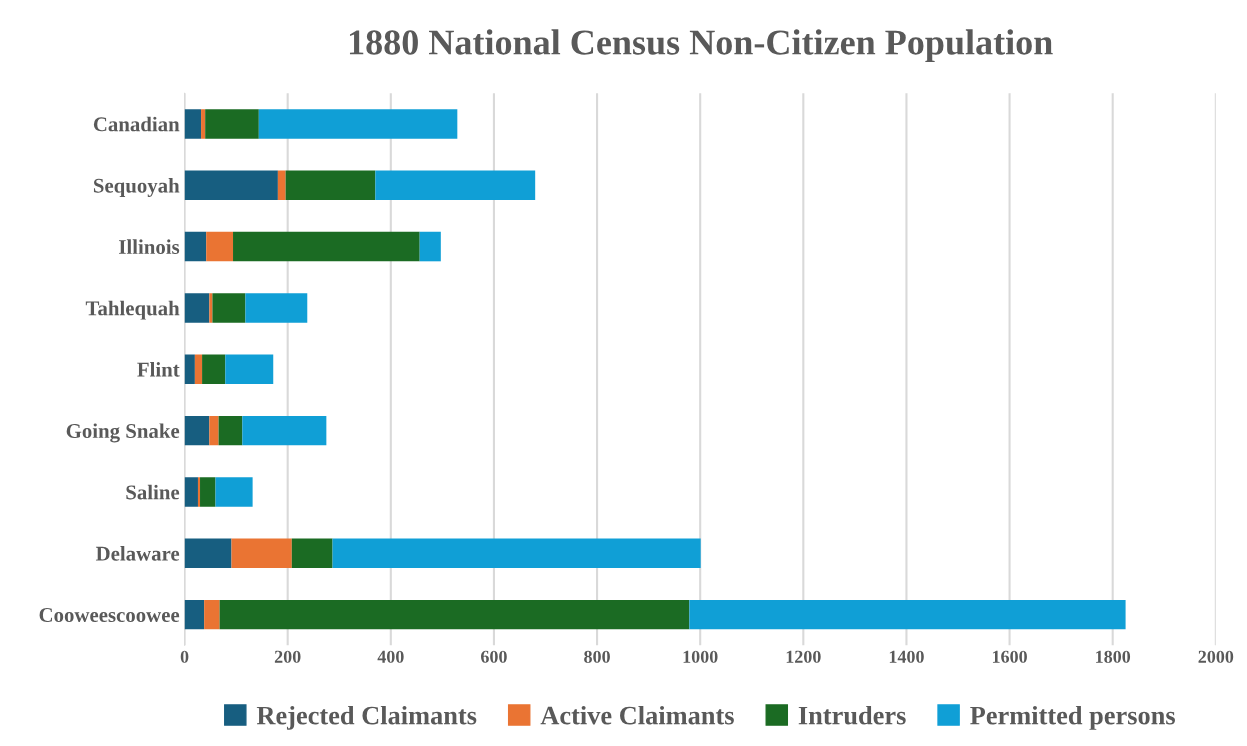  I want to click on x-tick-label: 1800, so click(1113, 656).